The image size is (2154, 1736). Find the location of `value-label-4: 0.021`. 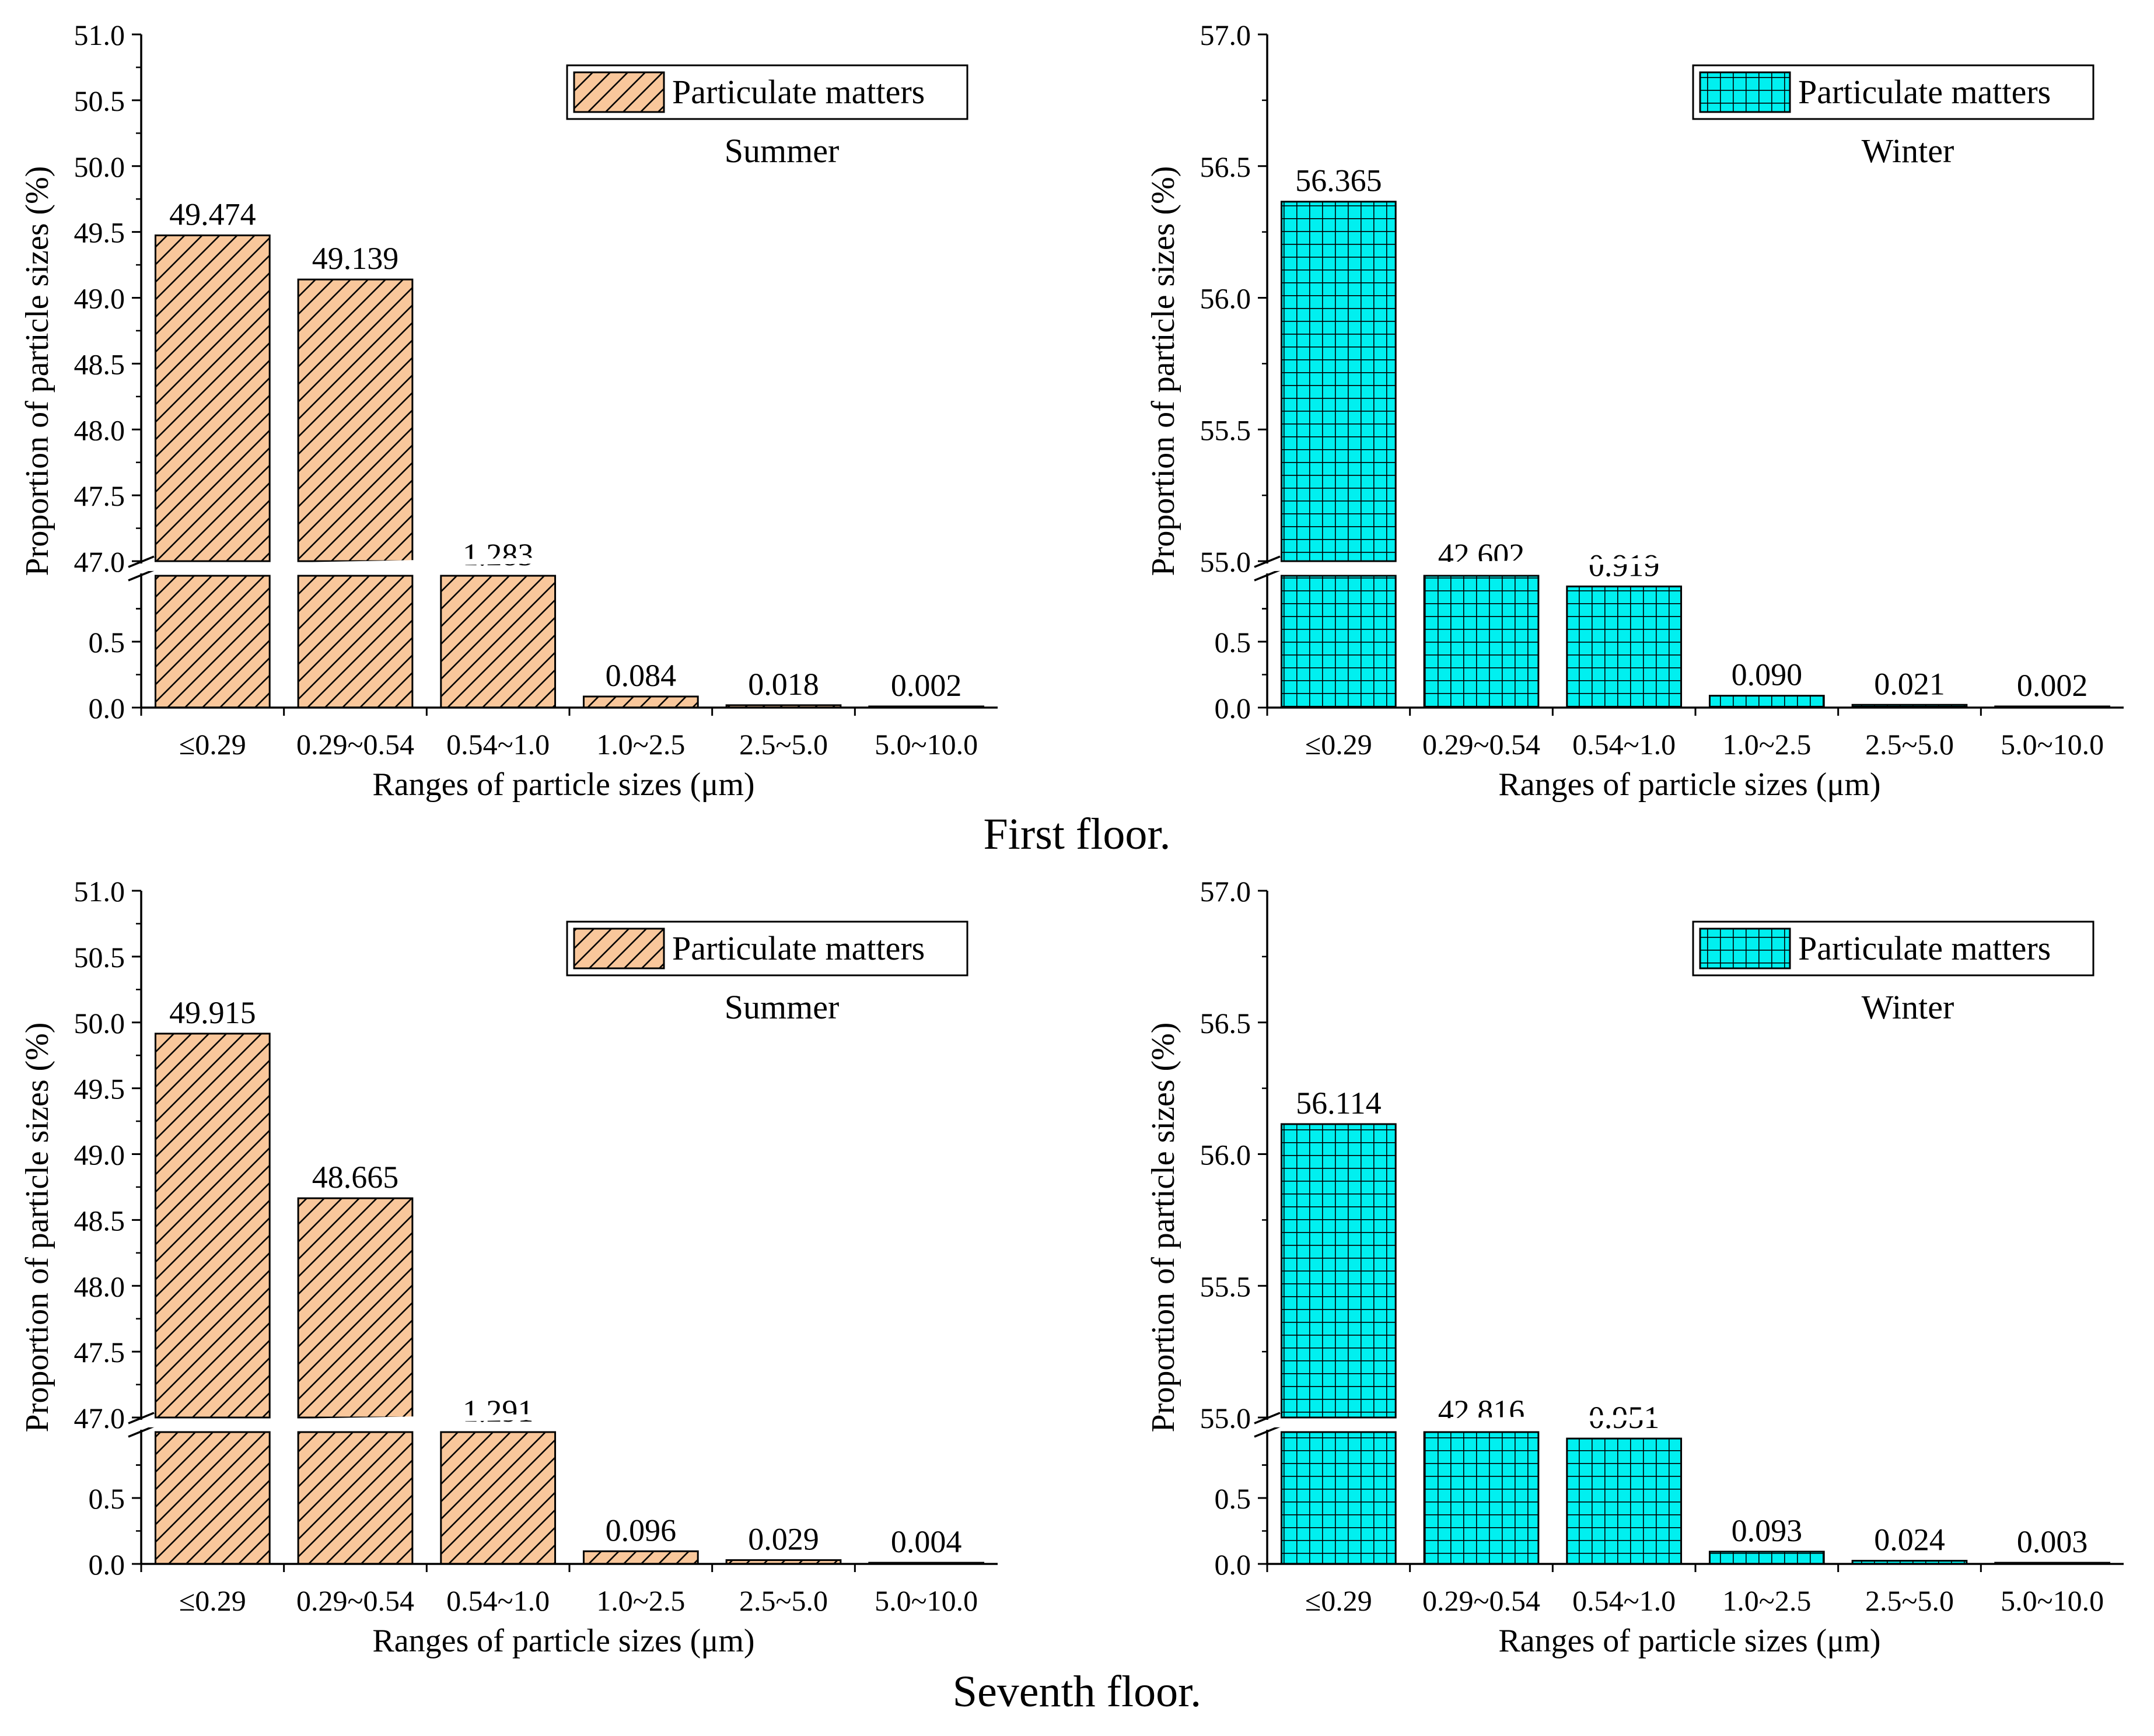

value-label-4: 0.021 is located at coordinates (1909, 683).